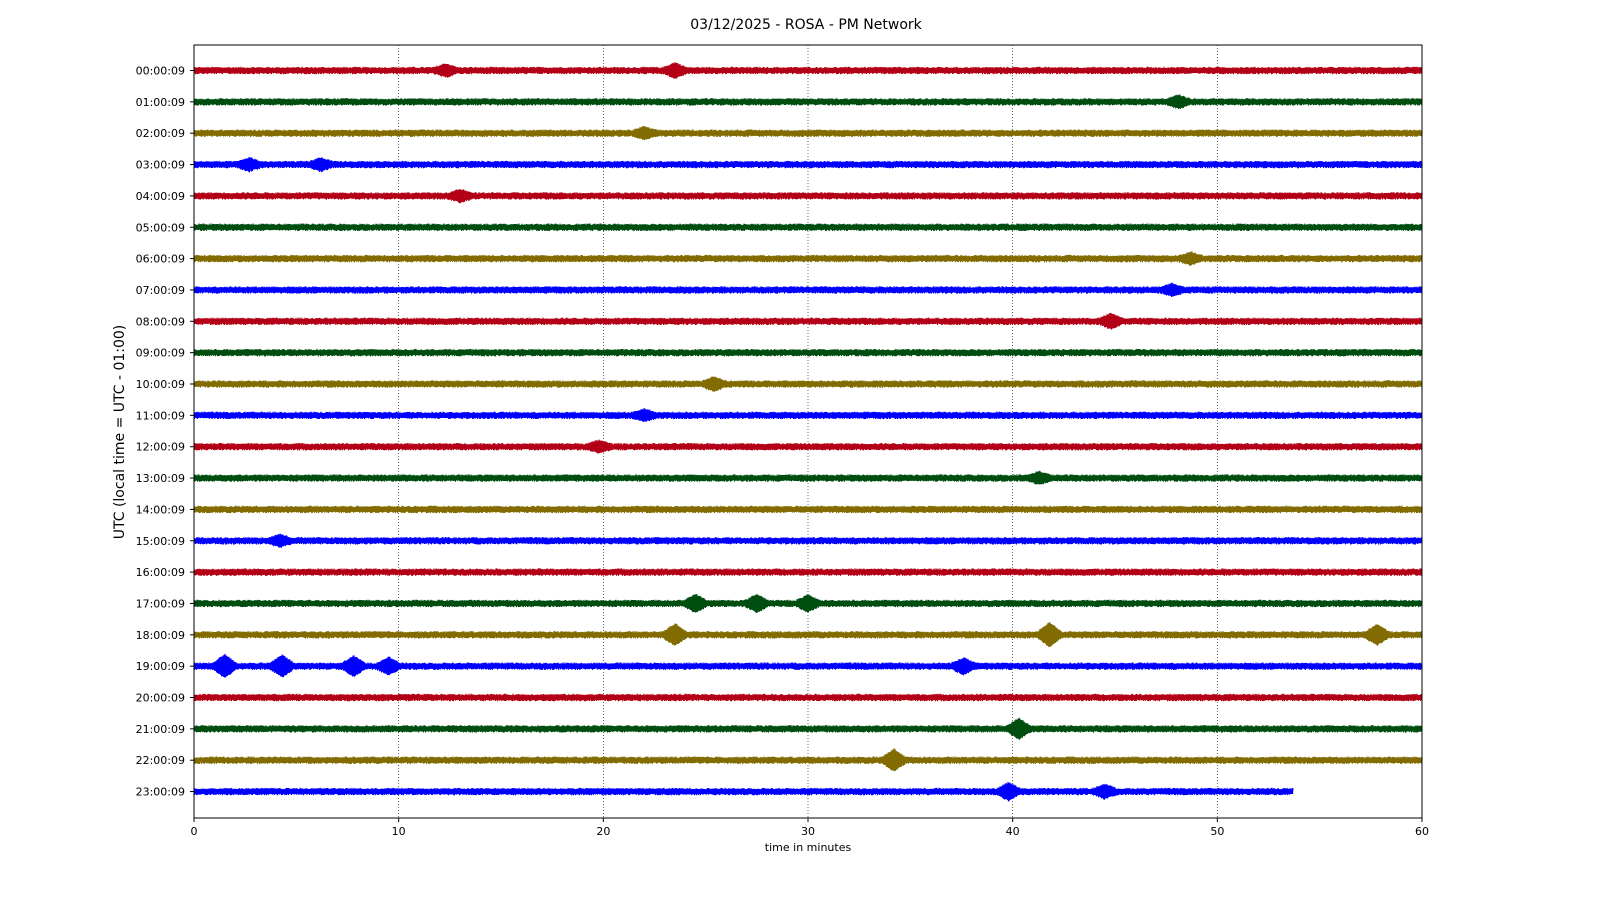 Image resolution: width=1600 pixels, height=904 pixels. What do you see at coordinates (160, 227) in the screenshot?
I see `y-tick-label: 05:00:09` at bounding box center [160, 227].